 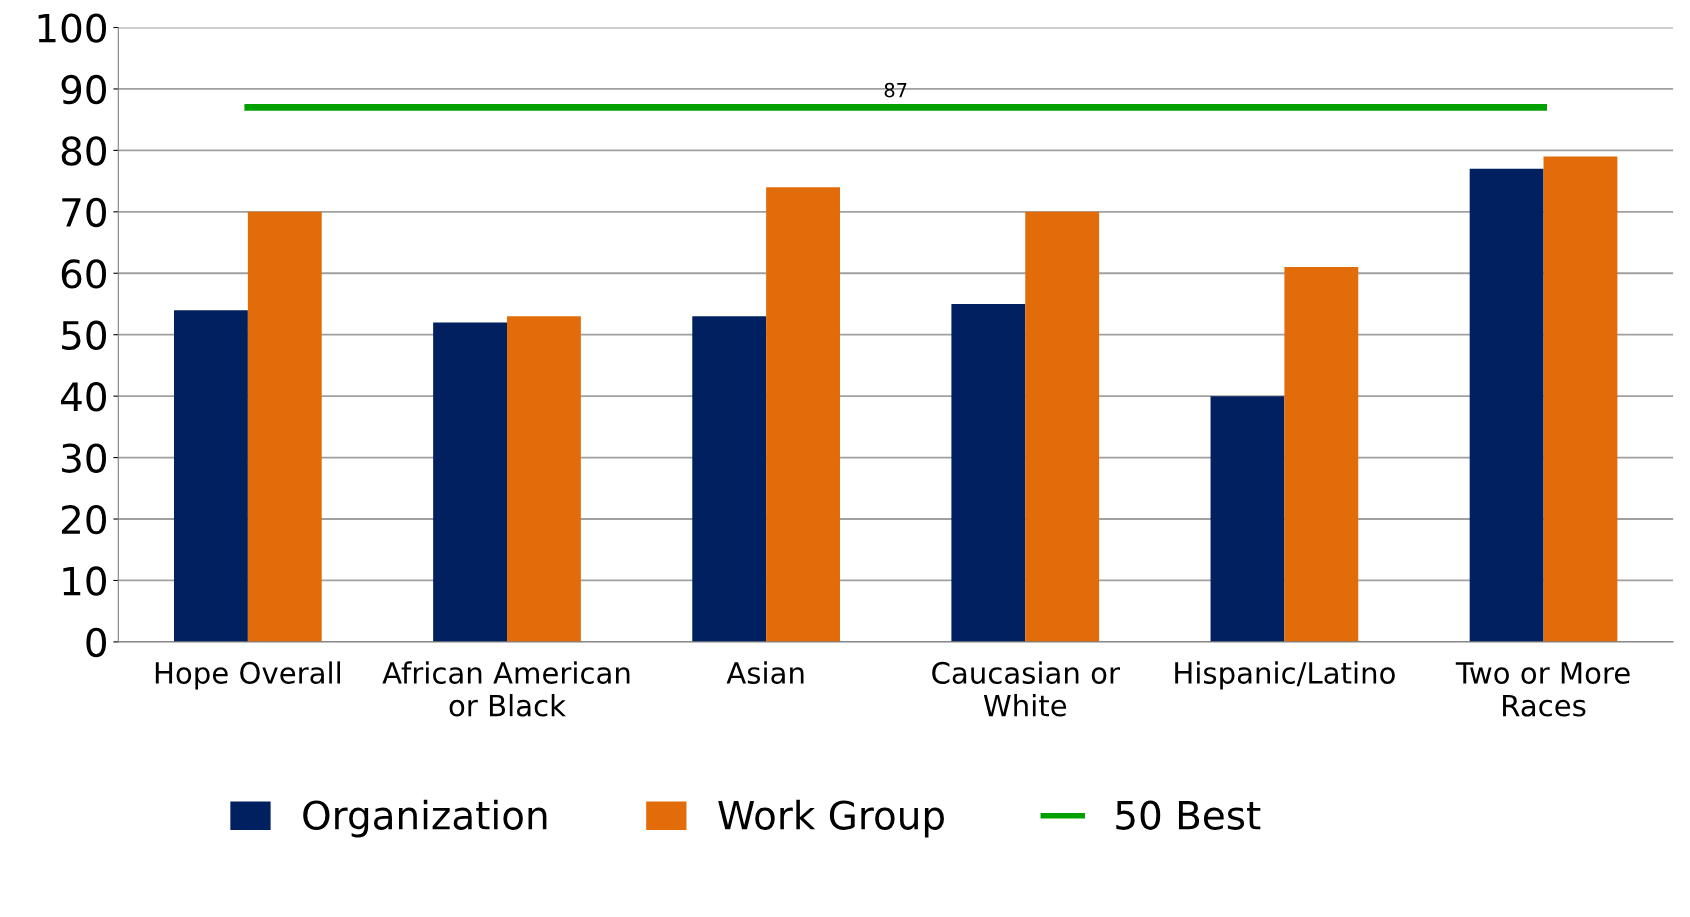 What do you see at coordinates (765, 672) in the screenshot?
I see `x-tick-label: Asian` at bounding box center [765, 672].